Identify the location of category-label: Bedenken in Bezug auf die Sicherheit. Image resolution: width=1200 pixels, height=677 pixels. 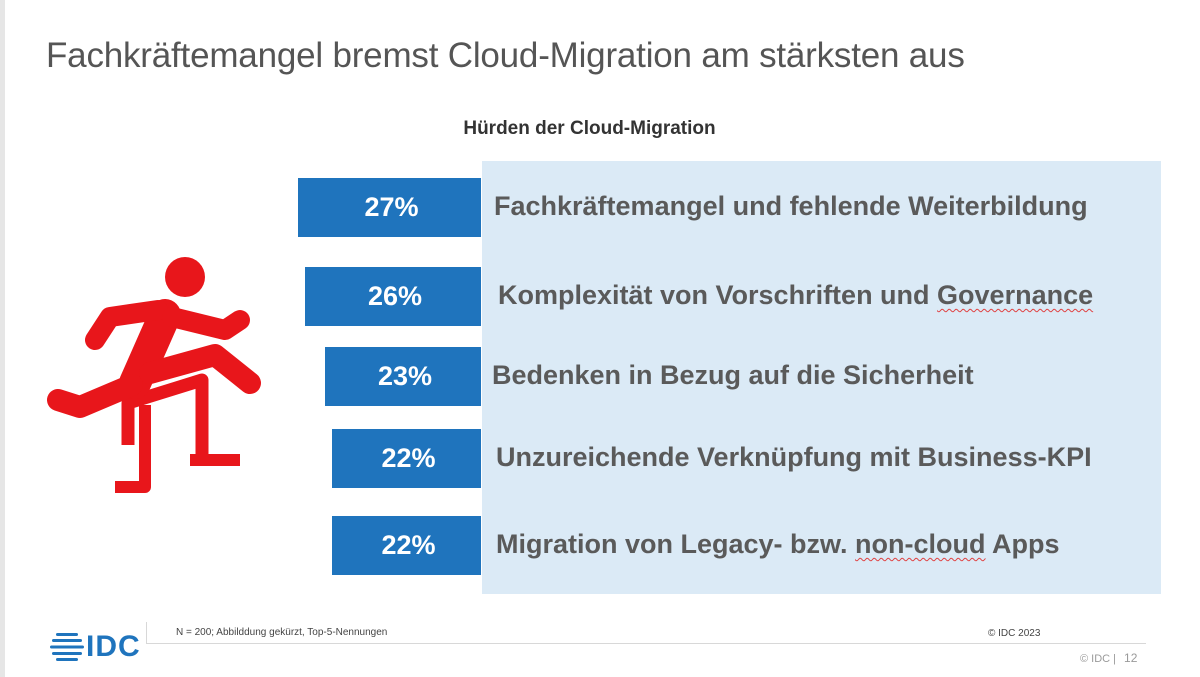
(733, 375).